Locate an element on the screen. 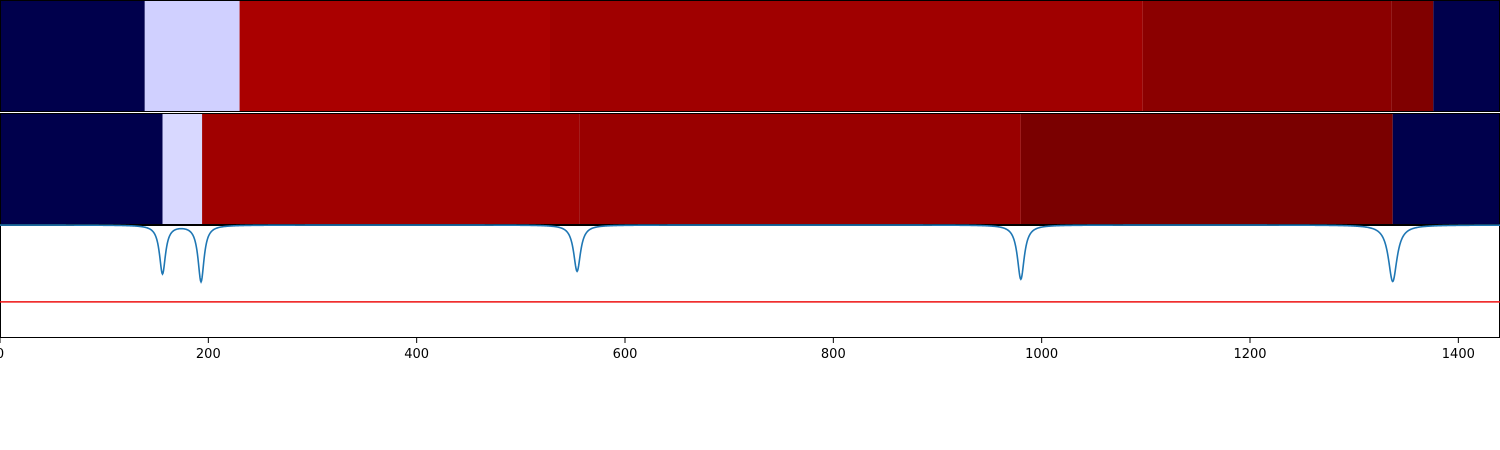  x-tick-label: 600 is located at coordinates (625, 354).